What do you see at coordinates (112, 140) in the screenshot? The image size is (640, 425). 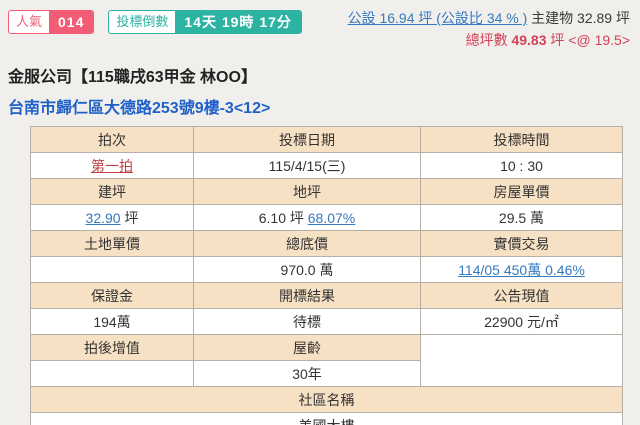 I see `header-auction-round: 拍次` at bounding box center [112, 140].